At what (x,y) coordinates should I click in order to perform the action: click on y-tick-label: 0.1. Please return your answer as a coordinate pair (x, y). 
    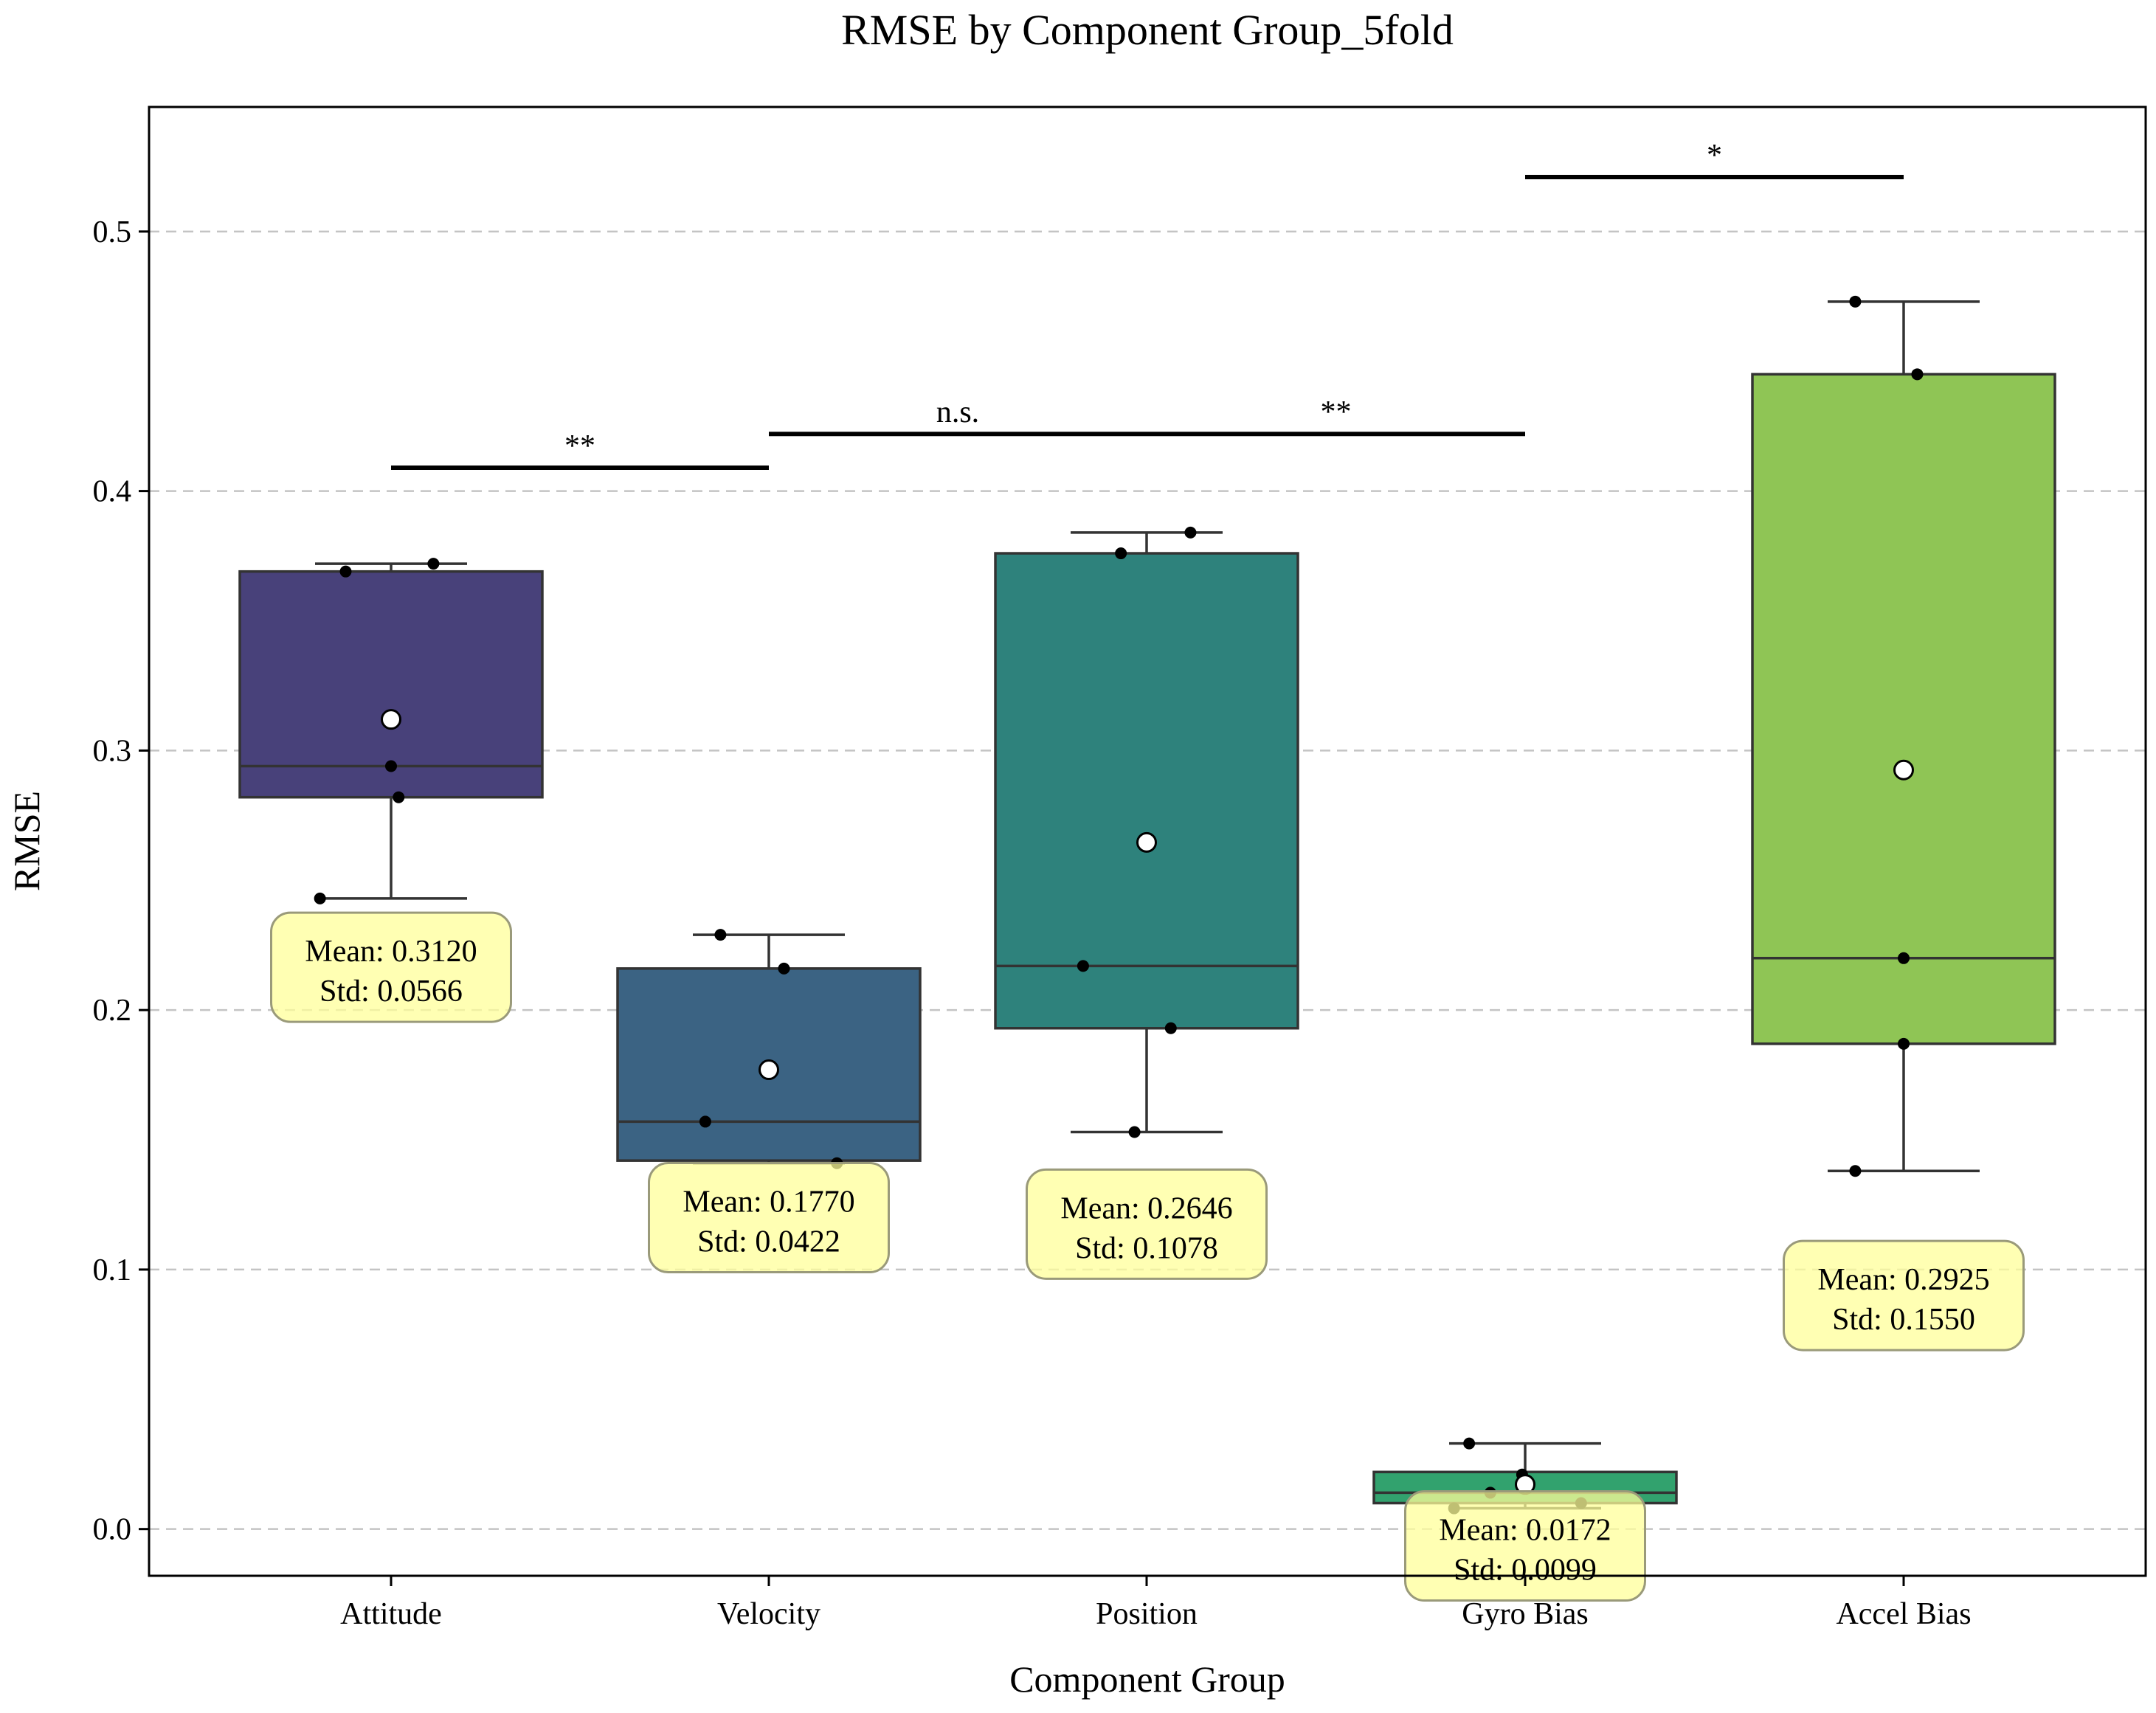
    Looking at the image, I should click on (112, 1270).